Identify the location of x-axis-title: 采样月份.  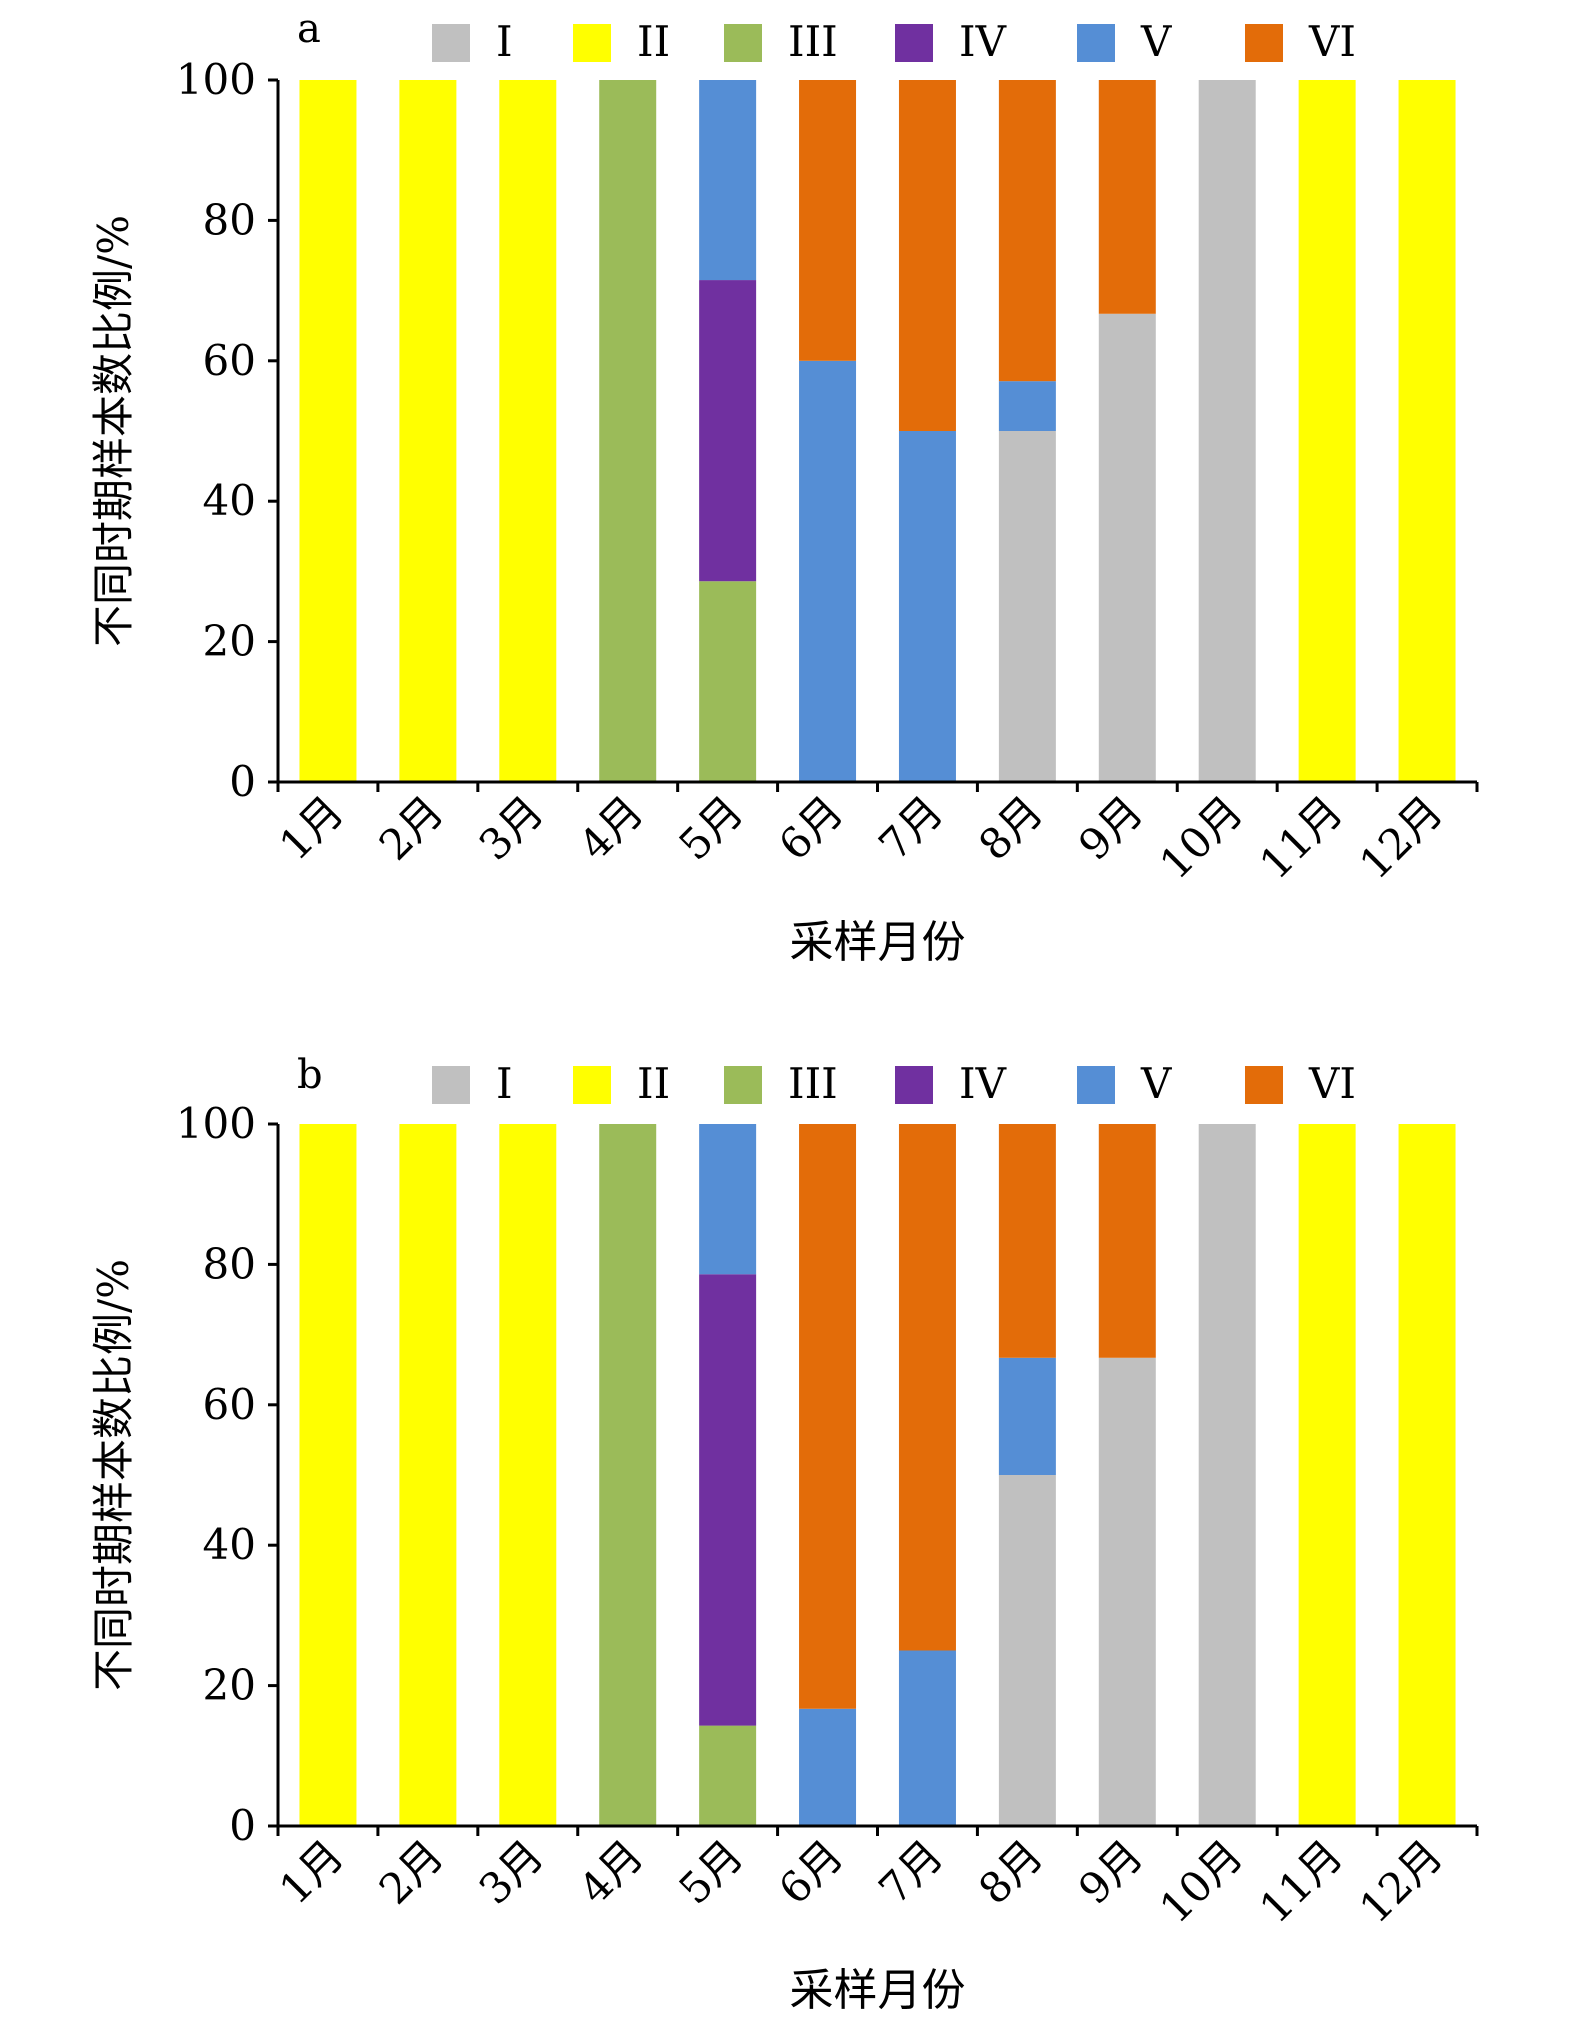
(878, 942).